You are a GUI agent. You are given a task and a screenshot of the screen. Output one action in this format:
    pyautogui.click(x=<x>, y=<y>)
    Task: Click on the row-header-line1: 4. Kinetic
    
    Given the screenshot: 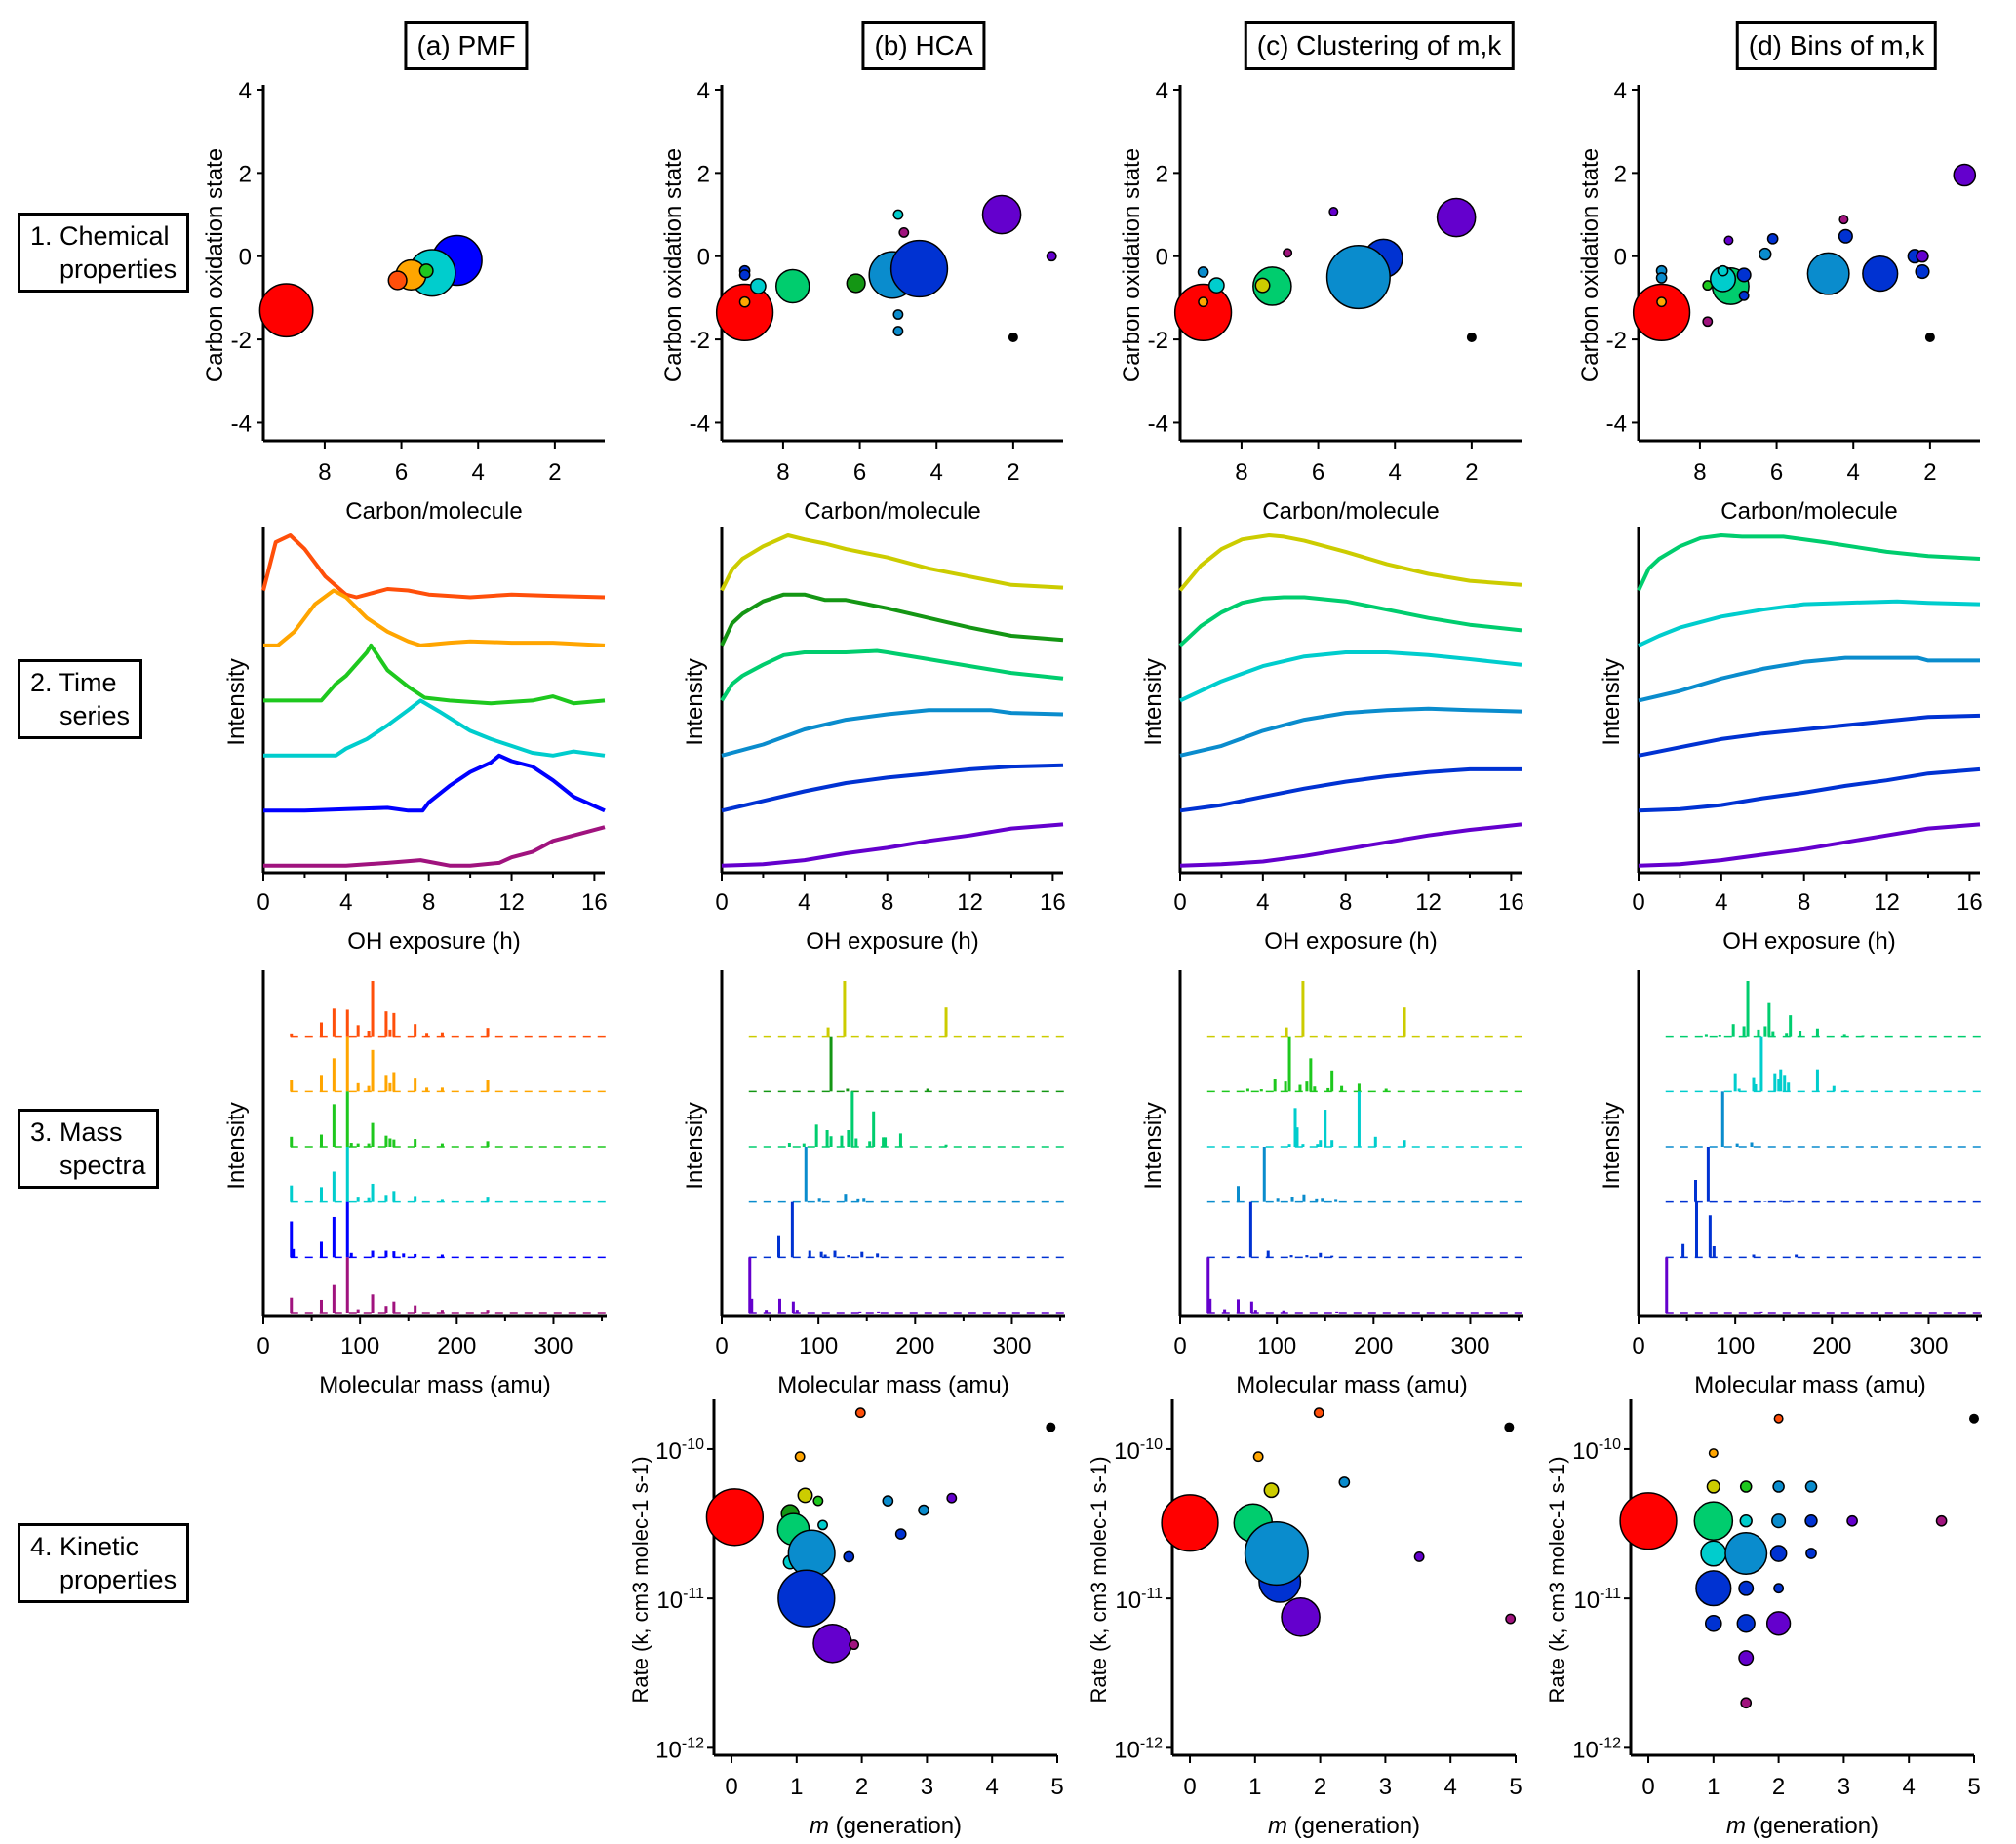 What is the action you would take?
    pyautogui.click(x=84, y=1546)
    